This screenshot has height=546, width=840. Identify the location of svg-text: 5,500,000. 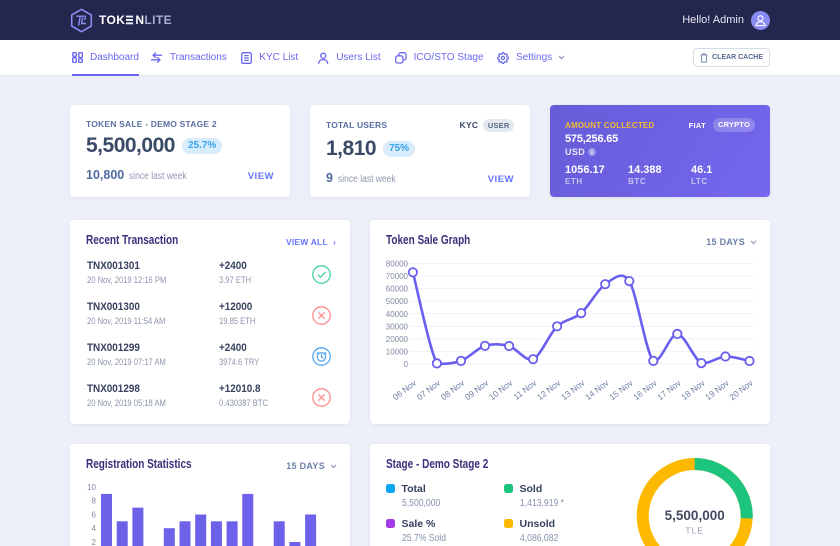
(695, 515).